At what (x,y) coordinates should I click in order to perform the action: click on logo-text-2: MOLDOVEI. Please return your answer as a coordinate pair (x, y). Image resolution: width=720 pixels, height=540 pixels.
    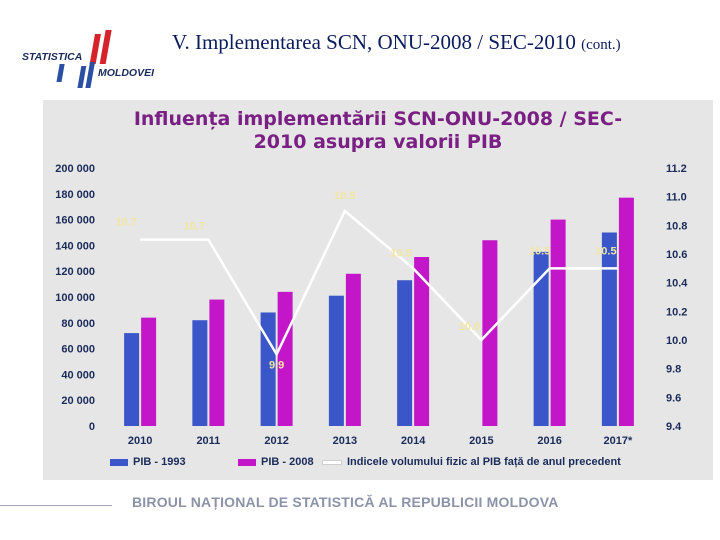
    Looking at the image, I should click on (126, 73).